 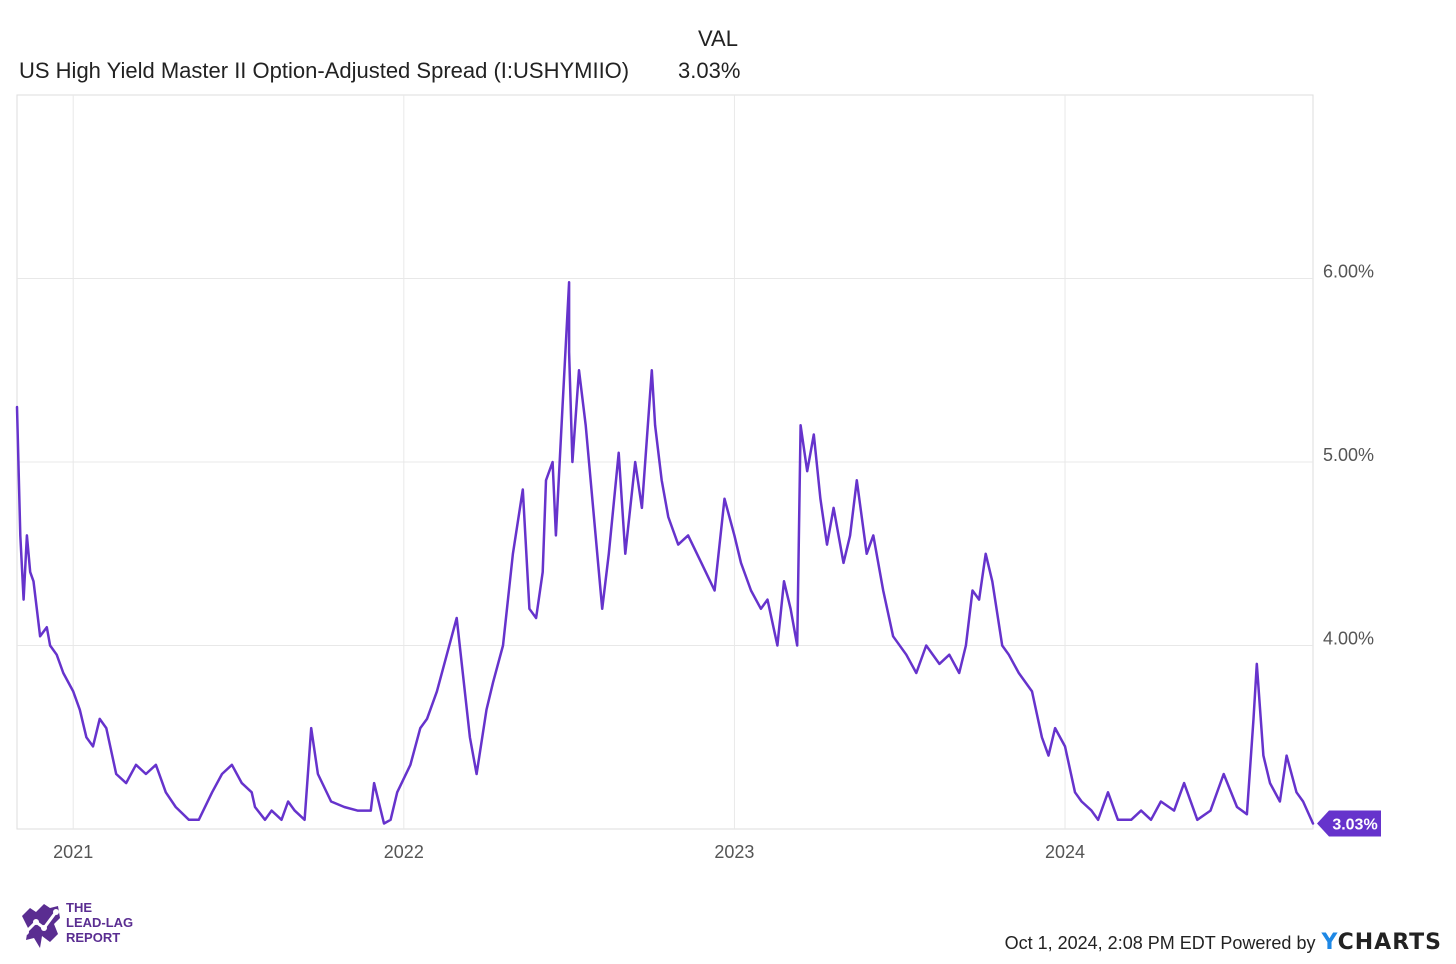 What do you see at coordinates (718, 38) in the screenshot?
I see `value-column-header: VAL` at bounding box center [718, 38].